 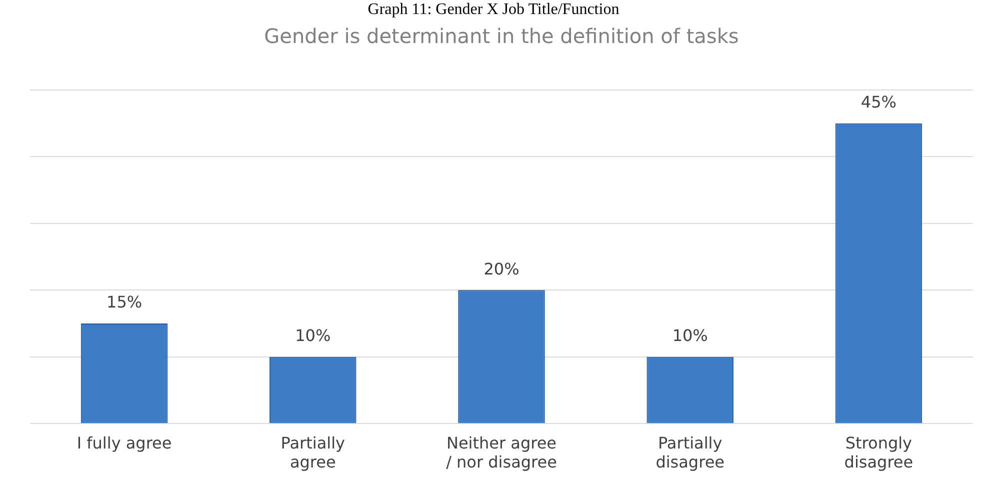 What do you see at coordinates (690, 452) in the screenshot?
I see `x-tick-label: Partially disagree` at bounding box center [690, 452].